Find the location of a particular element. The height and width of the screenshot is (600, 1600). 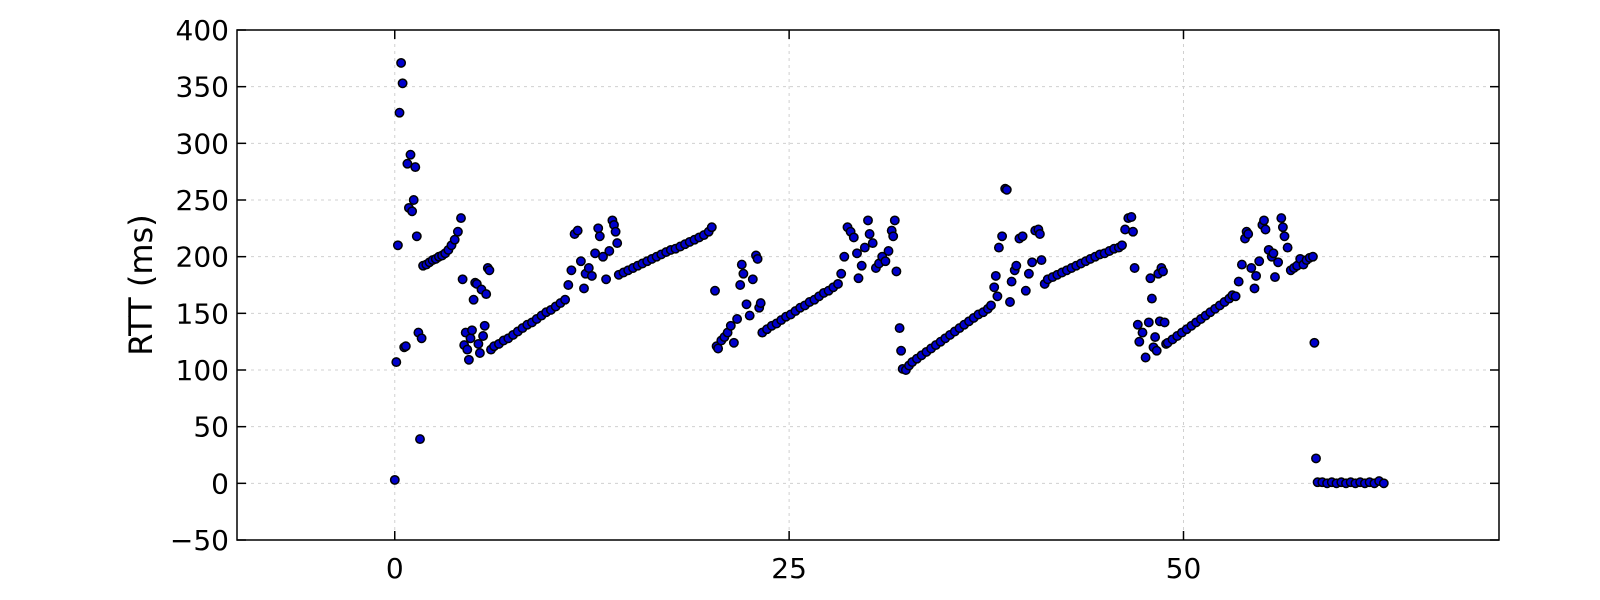

x-tick-label: 50 is located at coordinates (1184, 568).